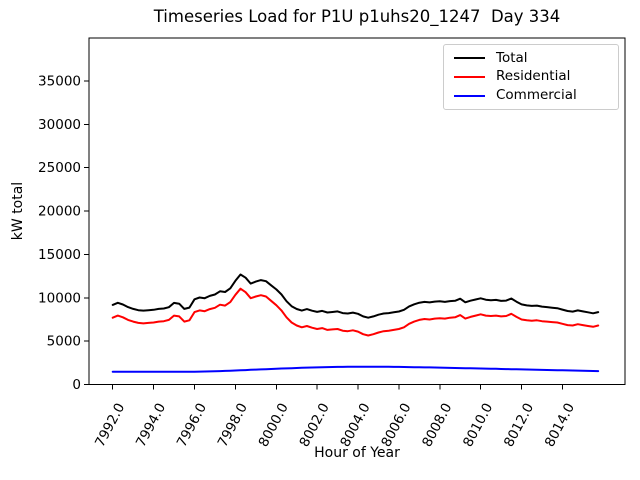 The image size is (640, 480). What do you see at coordinates (76, 385) in the screenshot?
I see `y-tick-label: 0` at bounding box center [76, 385].